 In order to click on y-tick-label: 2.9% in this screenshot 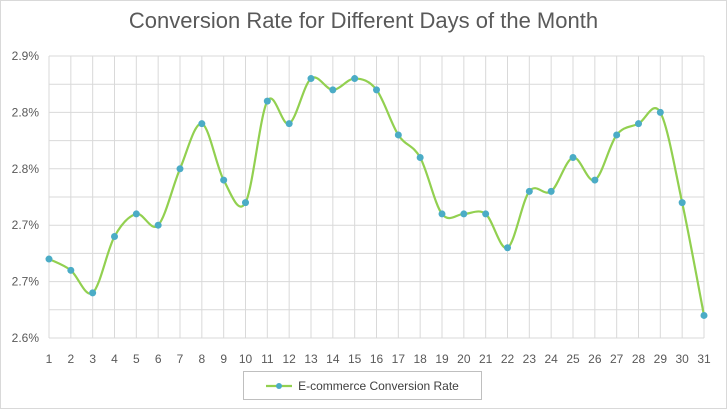, I will do `click(26, 56)`.